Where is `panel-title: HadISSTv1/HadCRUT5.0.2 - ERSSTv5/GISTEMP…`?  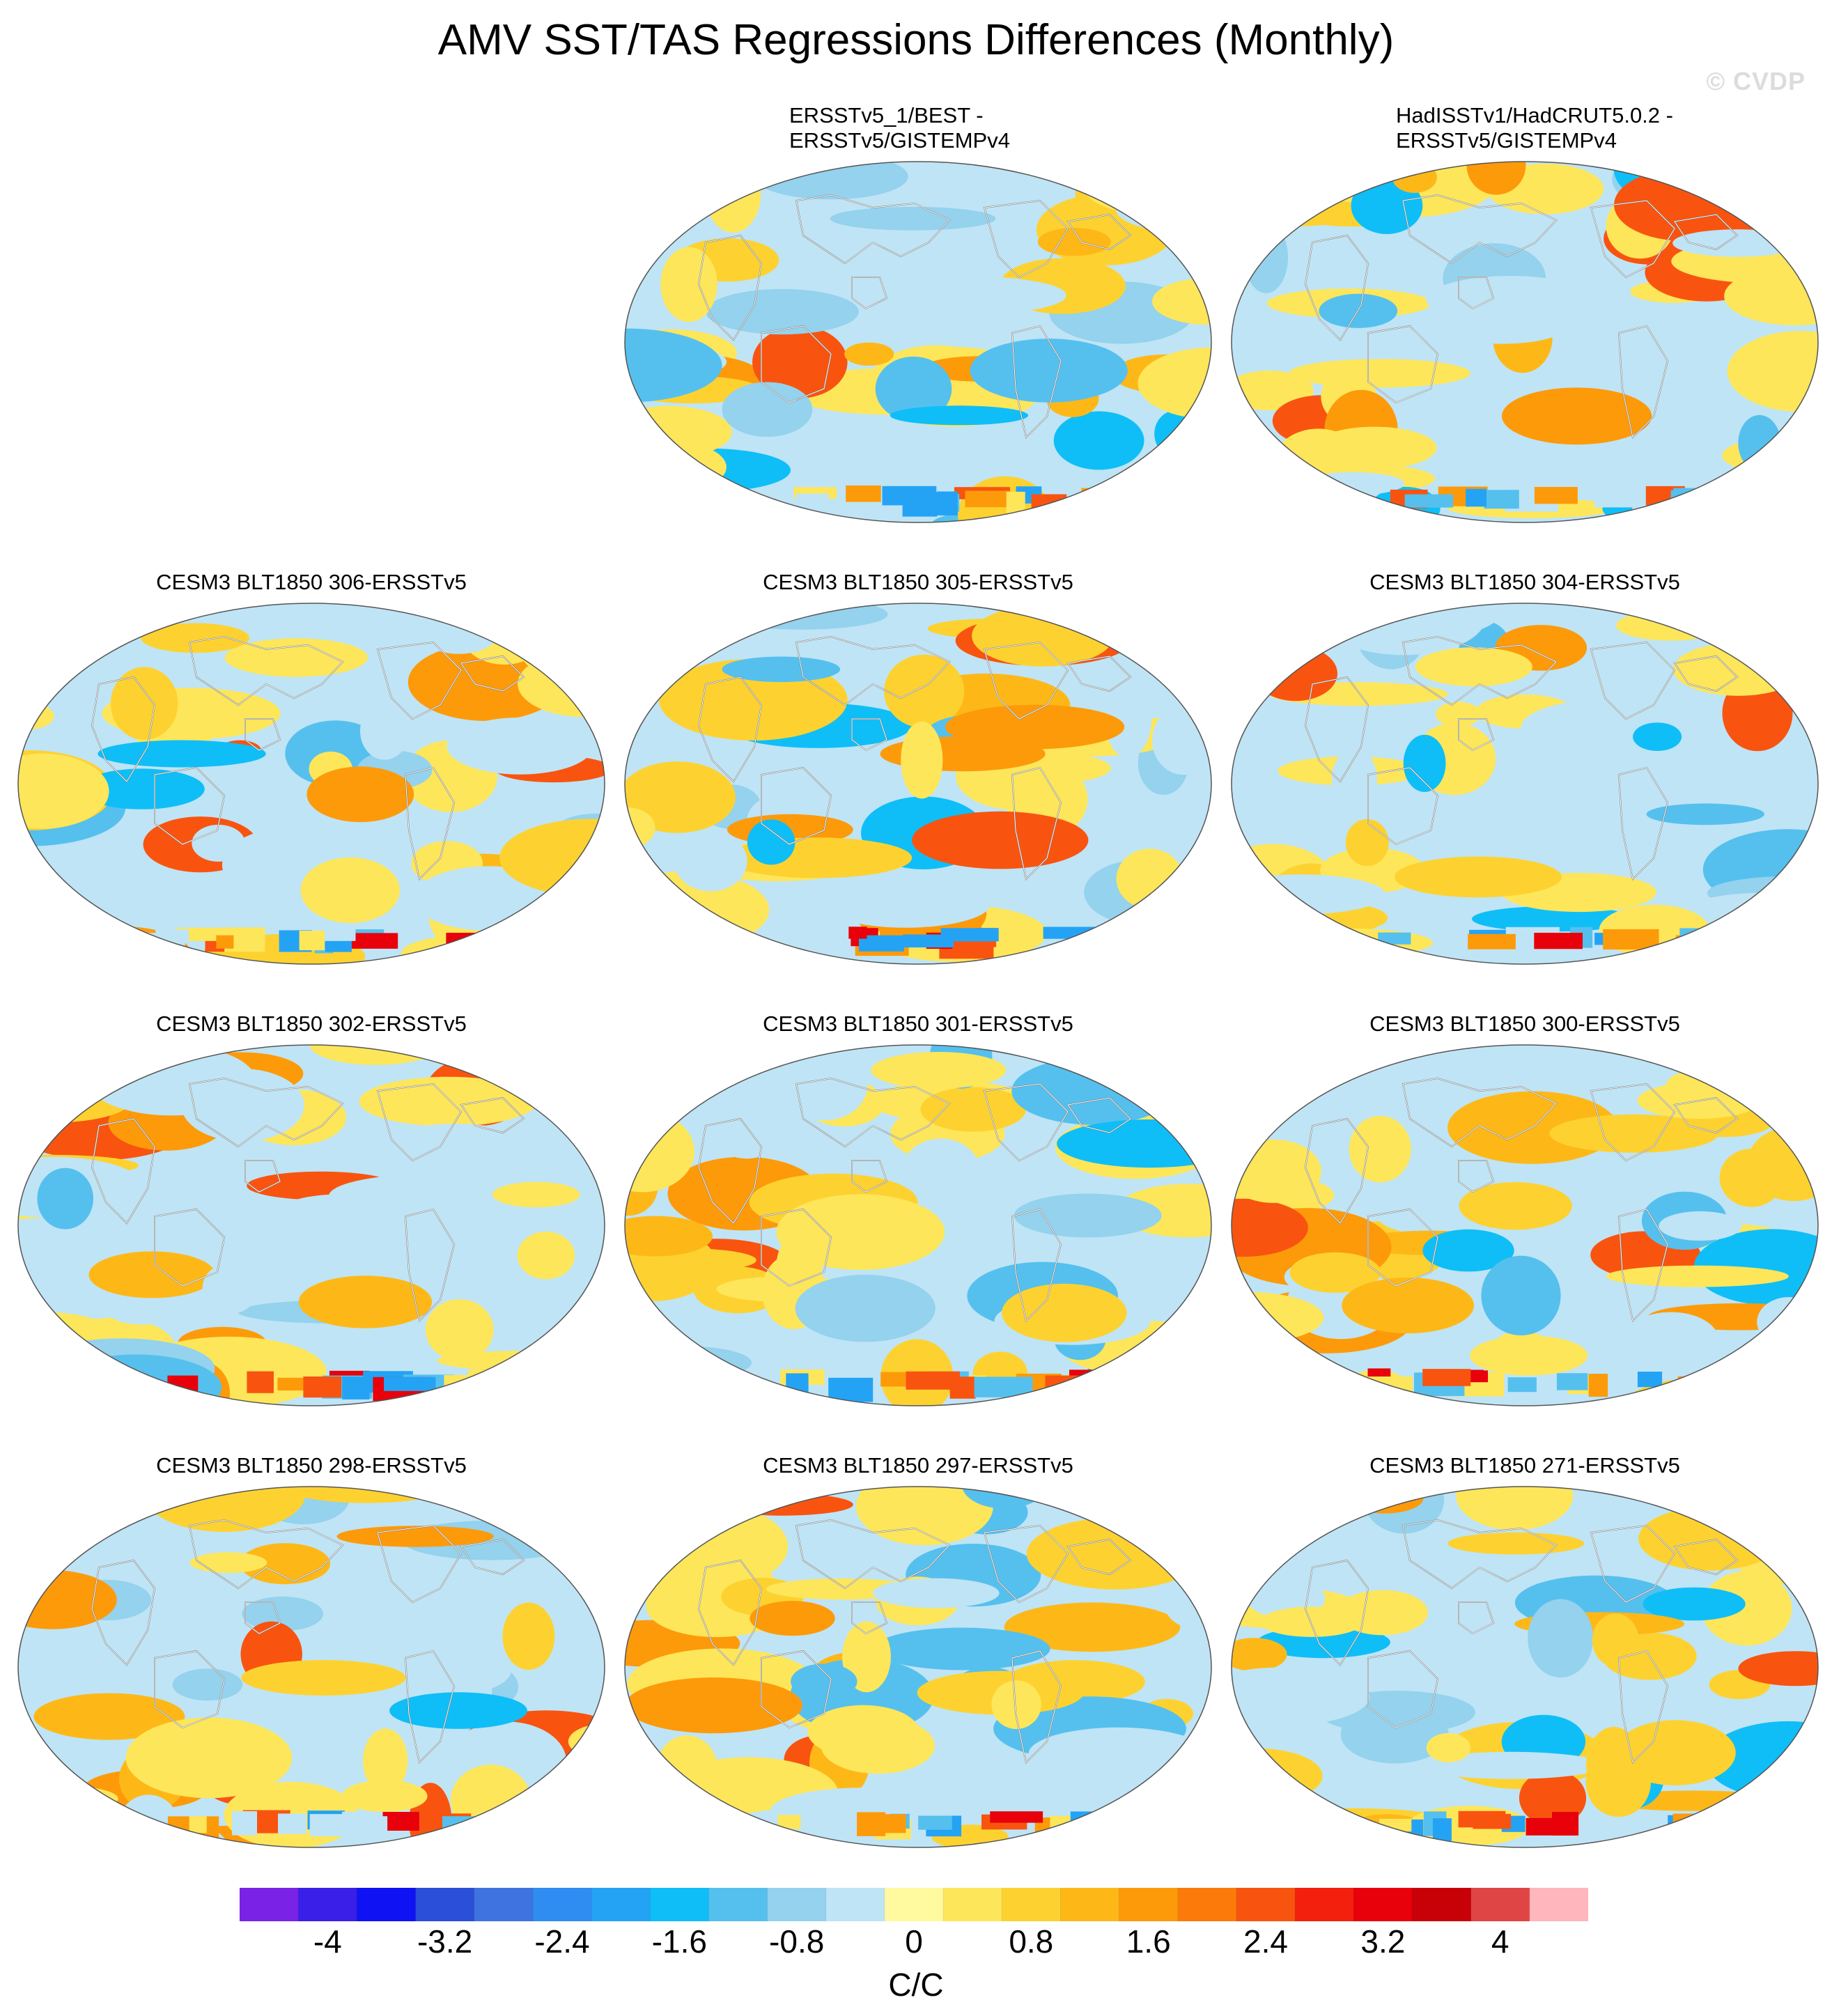
panel-title: HadISSTv1/HadCRUT5.0.2 - ERSSTv5/GISTEMP… is located at coordinates (1534, 128).